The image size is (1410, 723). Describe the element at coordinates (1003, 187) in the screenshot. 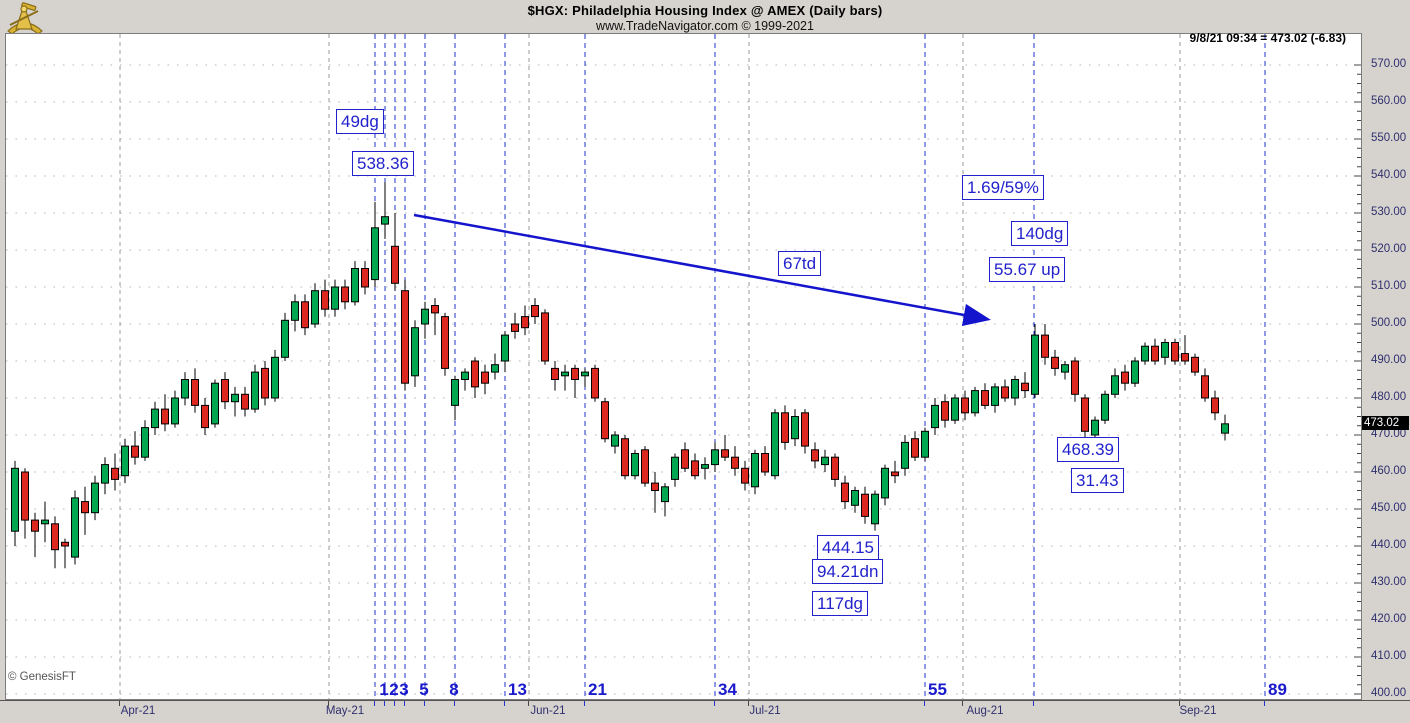

I see `annotation-label: 1.69/59%` at that location.